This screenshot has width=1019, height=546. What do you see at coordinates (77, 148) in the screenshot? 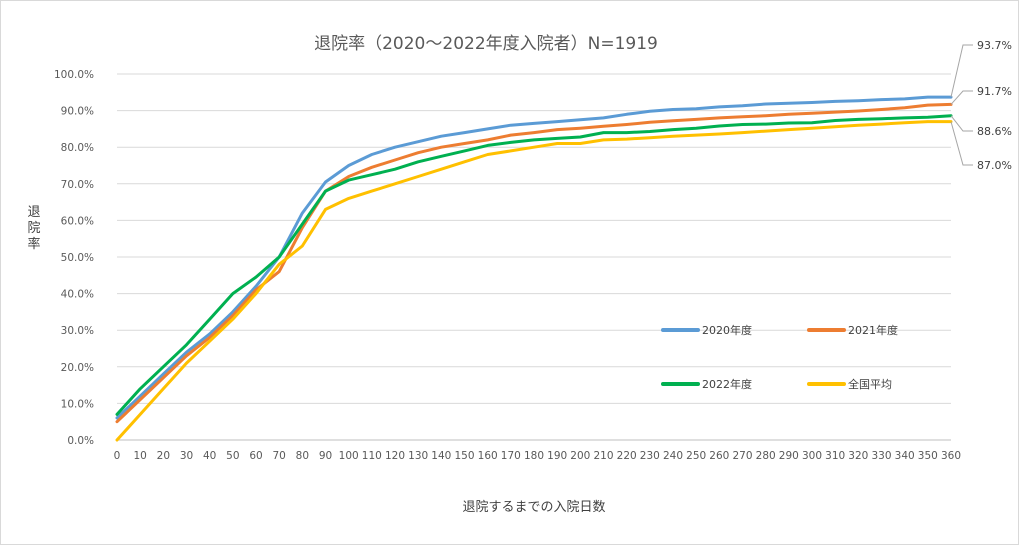
I see `y-tick-label: 80.0%` at bounding box center [77, 148].